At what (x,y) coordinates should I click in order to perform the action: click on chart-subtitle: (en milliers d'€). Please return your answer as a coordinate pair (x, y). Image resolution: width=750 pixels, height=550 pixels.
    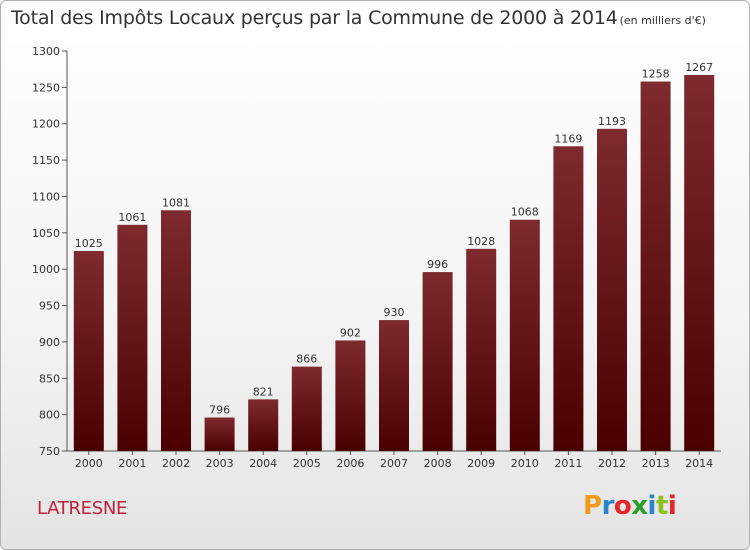
    Looking at the image, I should click on (662, 20).